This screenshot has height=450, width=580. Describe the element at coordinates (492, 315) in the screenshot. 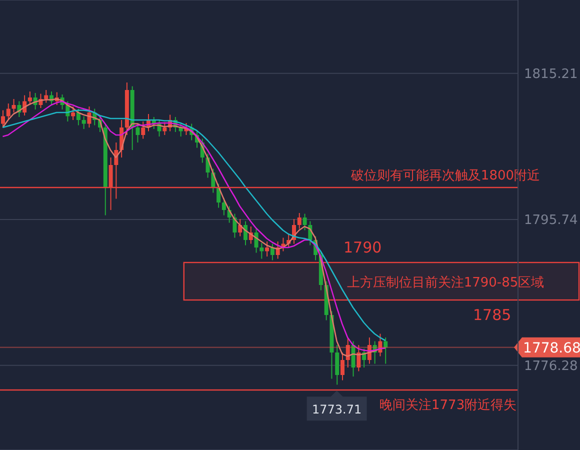

I see `text: 1785` at that location.